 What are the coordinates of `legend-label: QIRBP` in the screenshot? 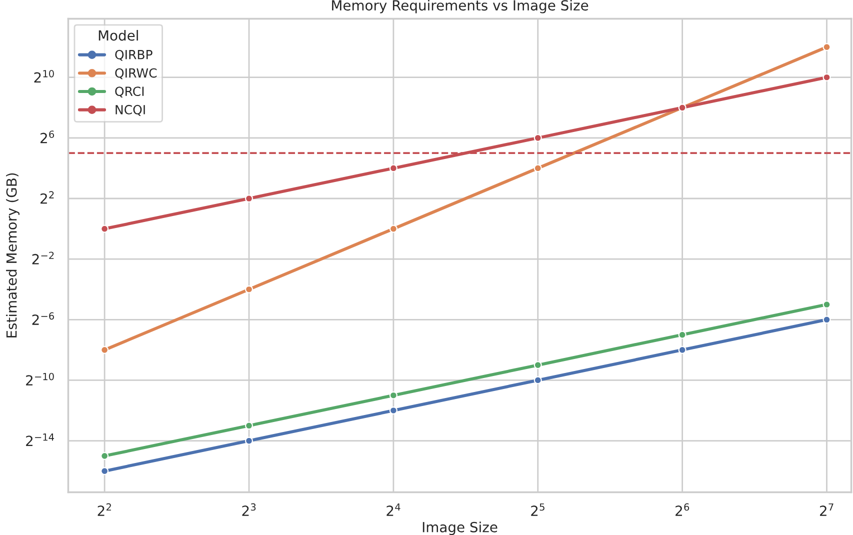 It's located at (133, 55).